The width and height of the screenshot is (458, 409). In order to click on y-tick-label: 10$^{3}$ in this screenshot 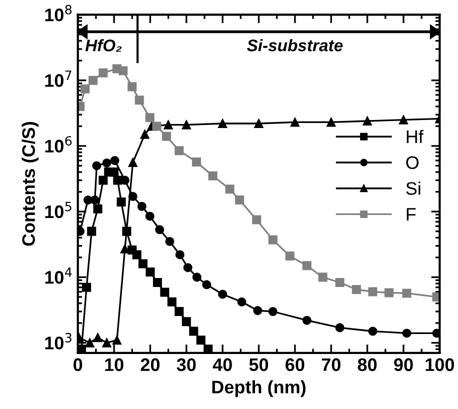, I will do `click(58, 341)`.